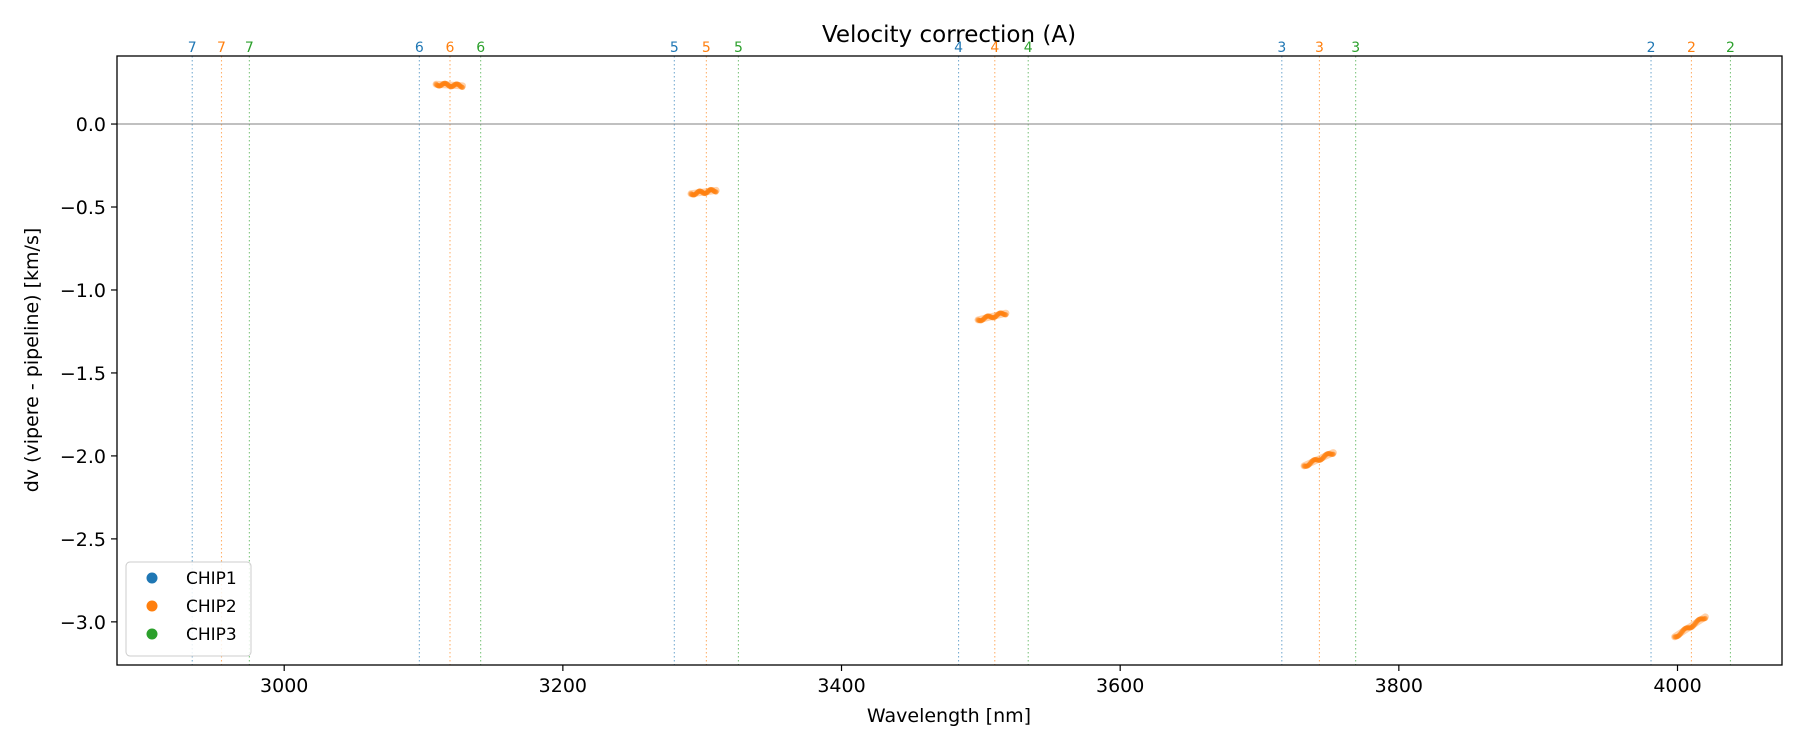  I want to click on x-tick-label: 3600, so click(1120, 686).